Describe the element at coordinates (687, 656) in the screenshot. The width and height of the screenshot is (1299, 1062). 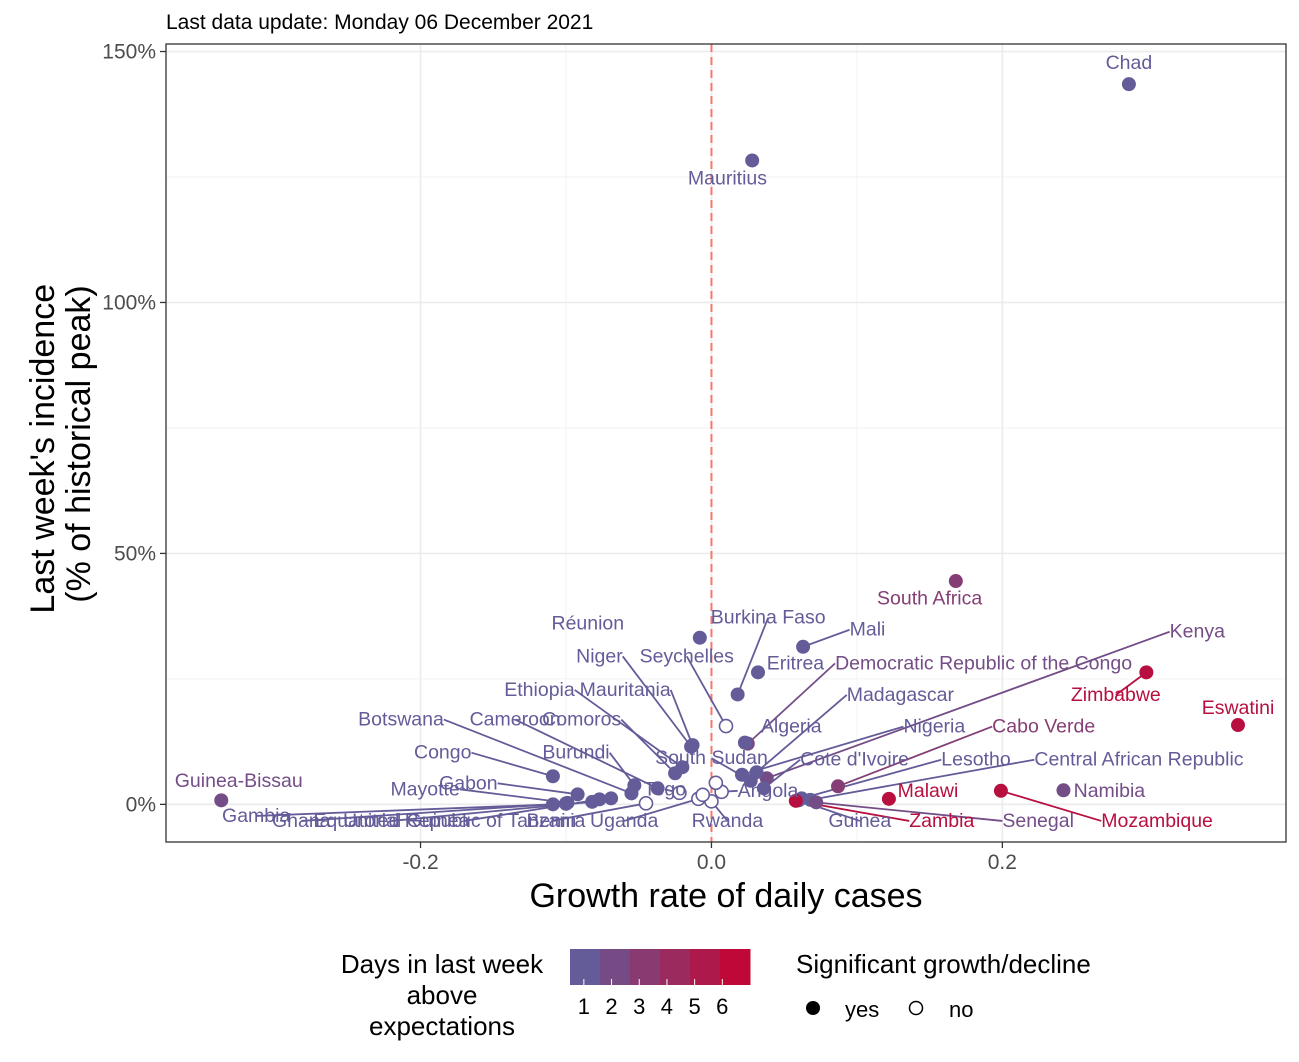
I see `point-label: Seychelles` at that location.